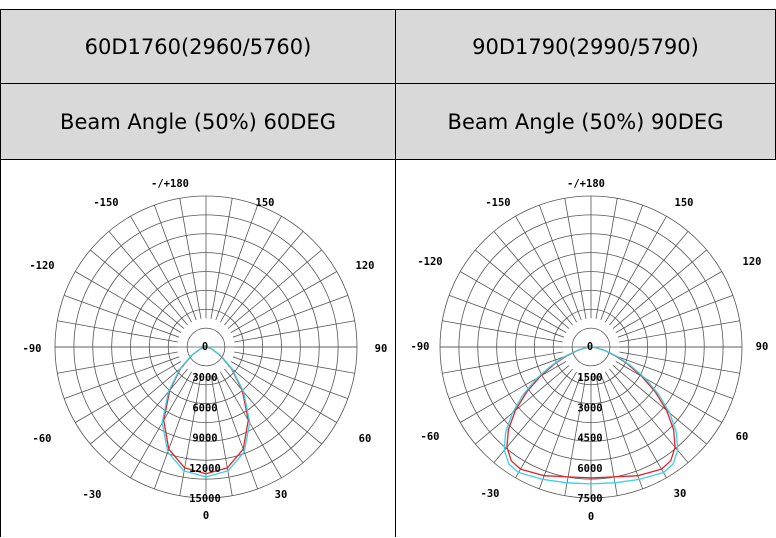 This screenshot has height=538, width=776. I want to click on radial-tick-label: 1500, so click(589, 378).